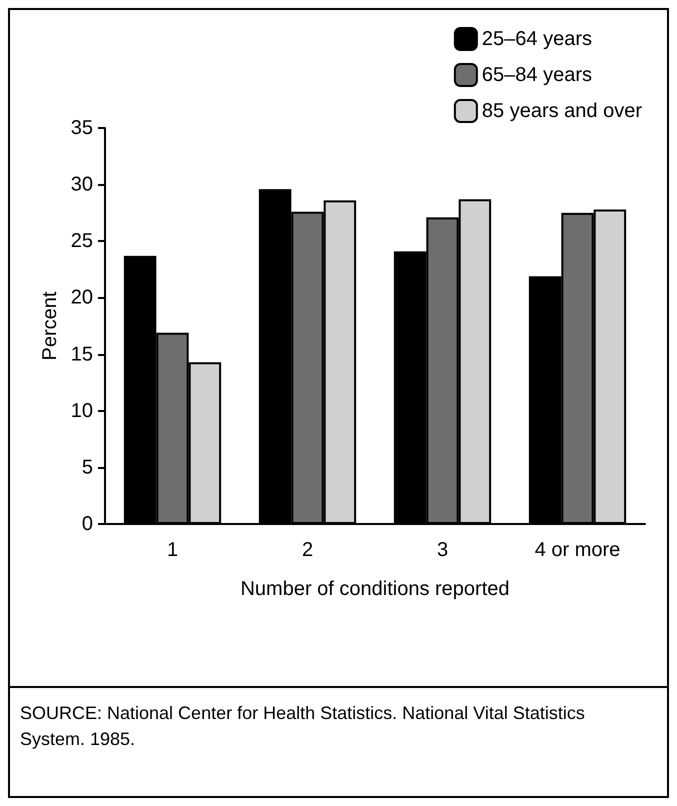 This screenshot has width=677, height=806. Describe the element at coordinates (81, 128) in the screenshot. I see `y-tick-label: 35` at that location.